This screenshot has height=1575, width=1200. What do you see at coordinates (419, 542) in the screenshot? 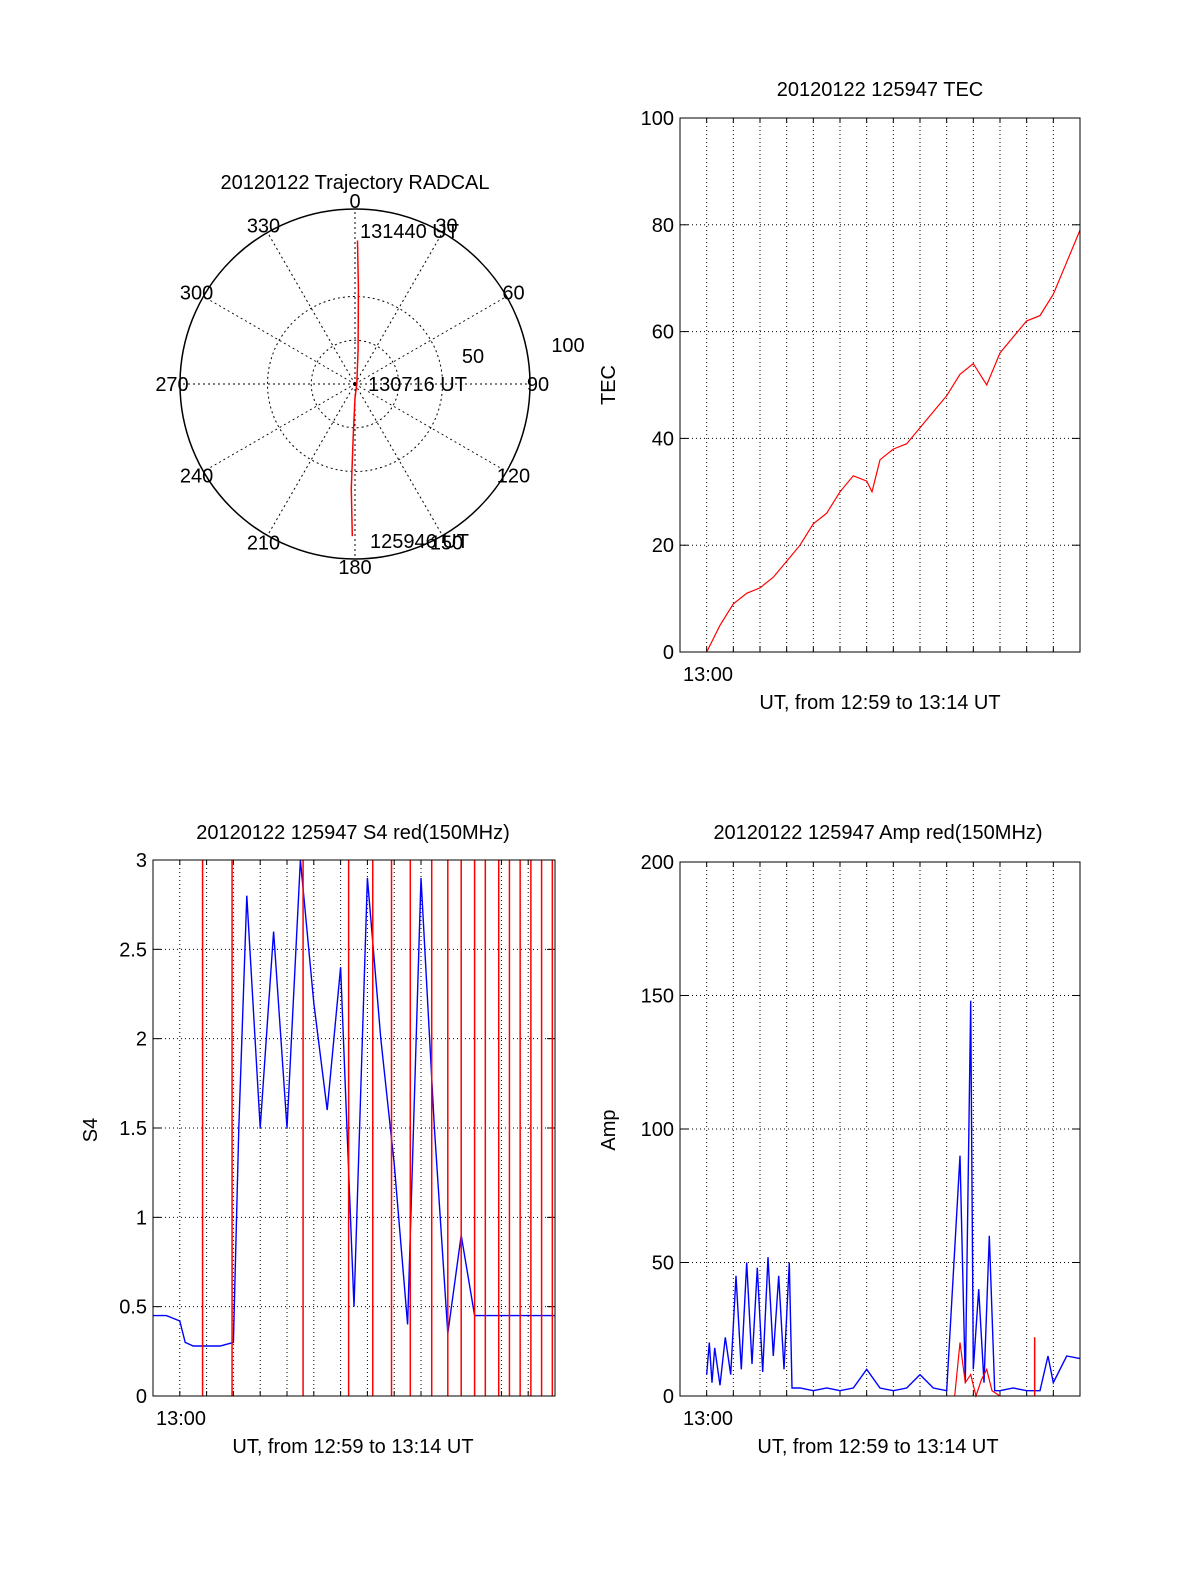
I see `polar-annotation-start: 125946 UT` at bounding box center [419, 542].